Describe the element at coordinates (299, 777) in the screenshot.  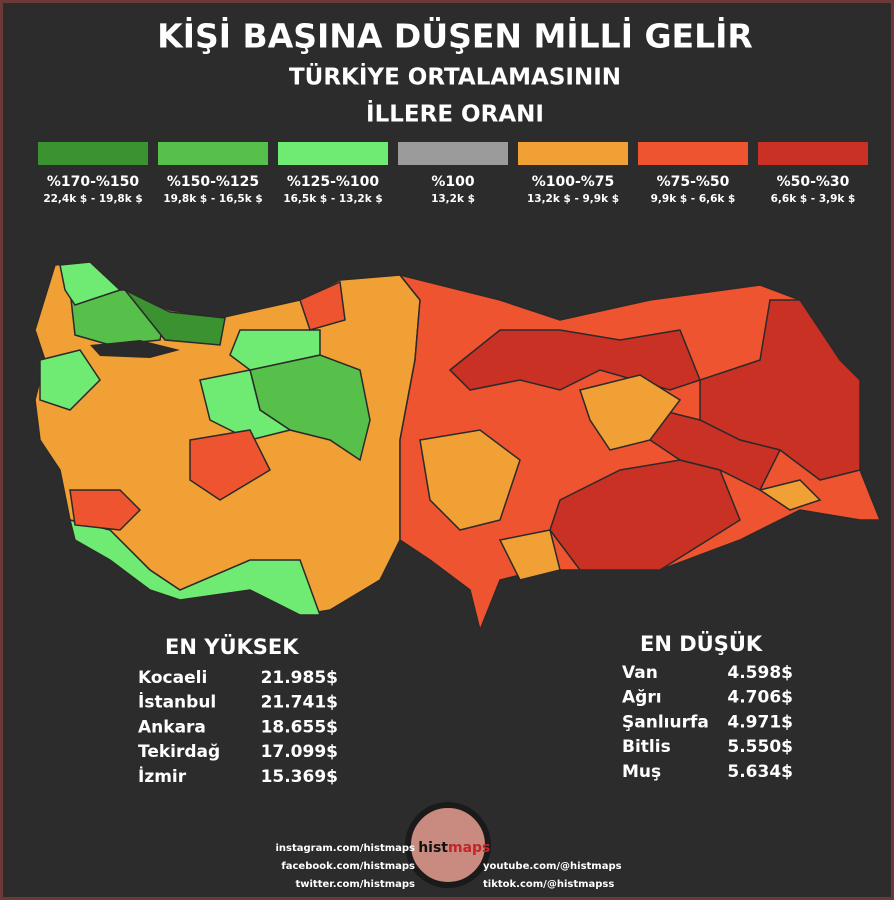
I see `row-value: 15.369$` at that location.